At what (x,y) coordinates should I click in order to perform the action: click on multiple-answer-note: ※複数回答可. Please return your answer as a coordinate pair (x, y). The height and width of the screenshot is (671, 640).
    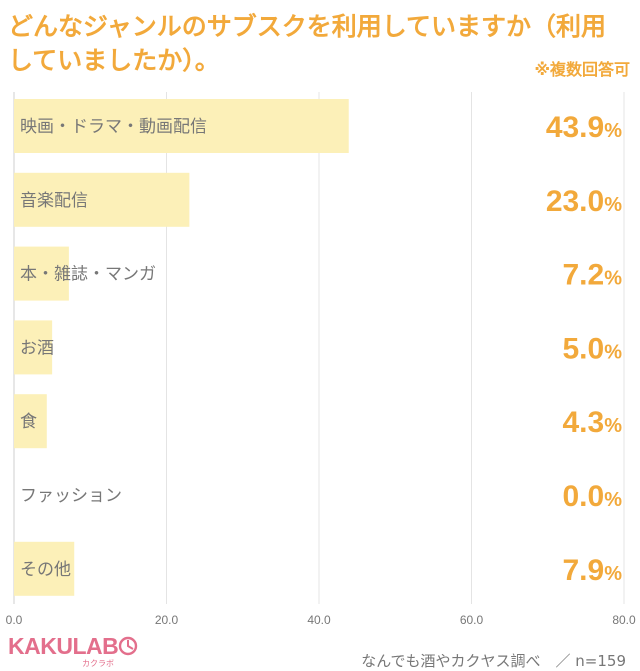
    Looking at the image, I should click on (582, 69).